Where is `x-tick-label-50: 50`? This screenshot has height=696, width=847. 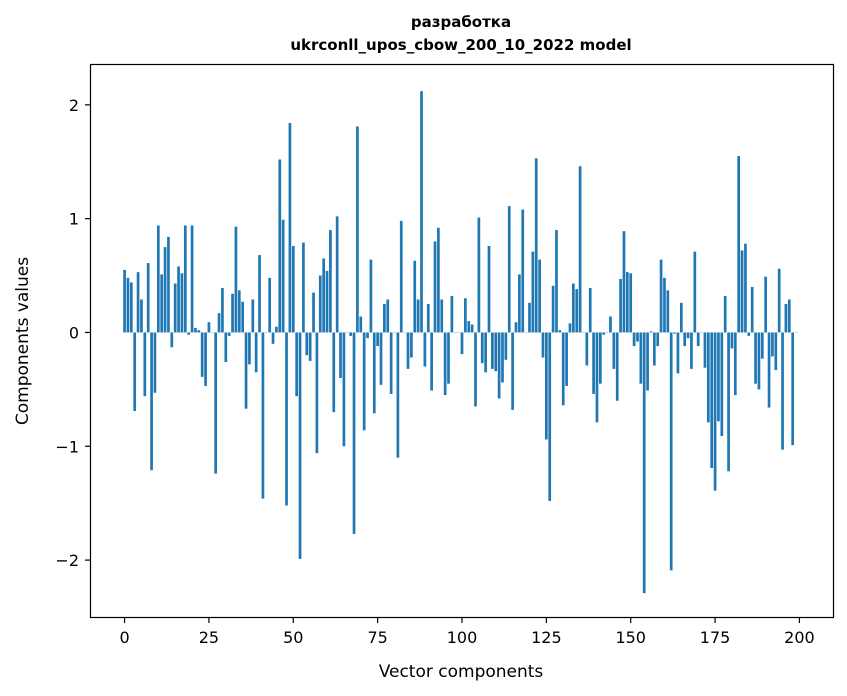
x-tick-label-50: 50 is located at coordinates (293, 637).